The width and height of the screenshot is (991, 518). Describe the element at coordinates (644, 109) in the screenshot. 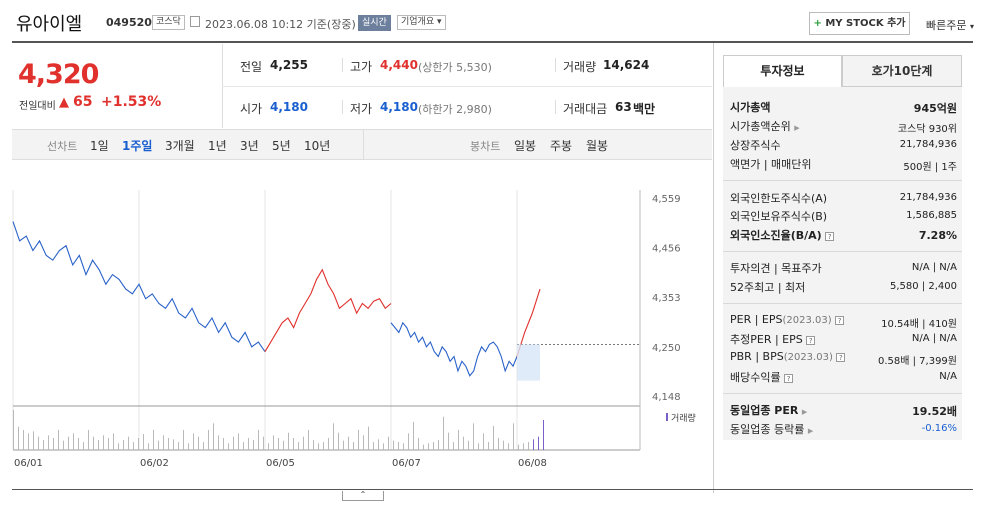

I see `amount-unit: 백만` at that location.